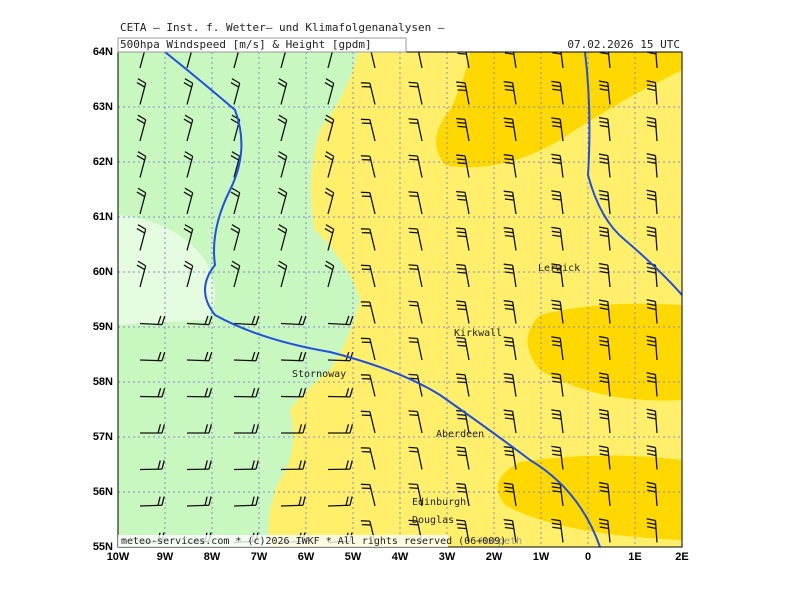 The width and height of the screenshot is (800, 600). What do you see at coordinates (103, 382) in the screenshot?
I see `lat-label: 58N` at bounding box center [103, 382].